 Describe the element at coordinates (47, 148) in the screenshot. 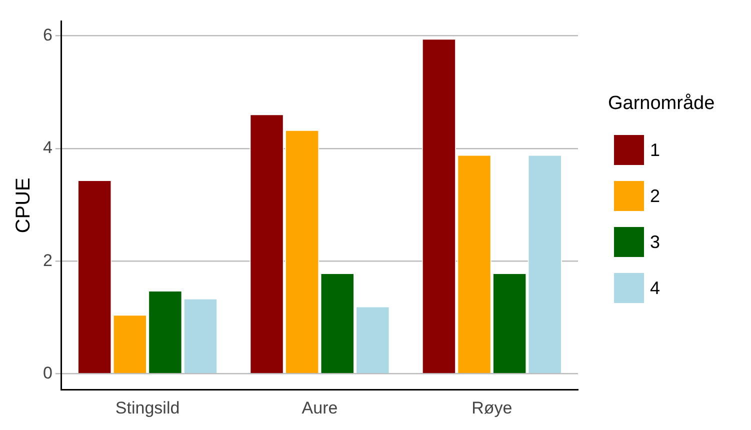

I see `y-tick-label: 4` at that location.